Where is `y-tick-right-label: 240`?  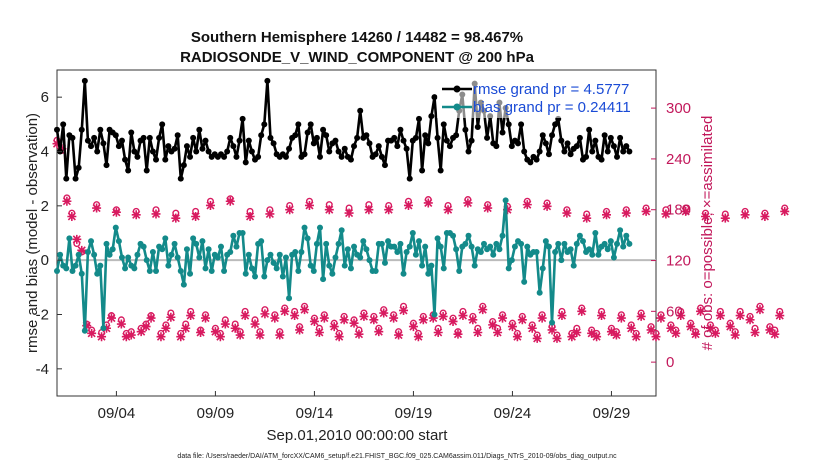 y-tick-right-label: 240 is located at coordinates (678, 159).